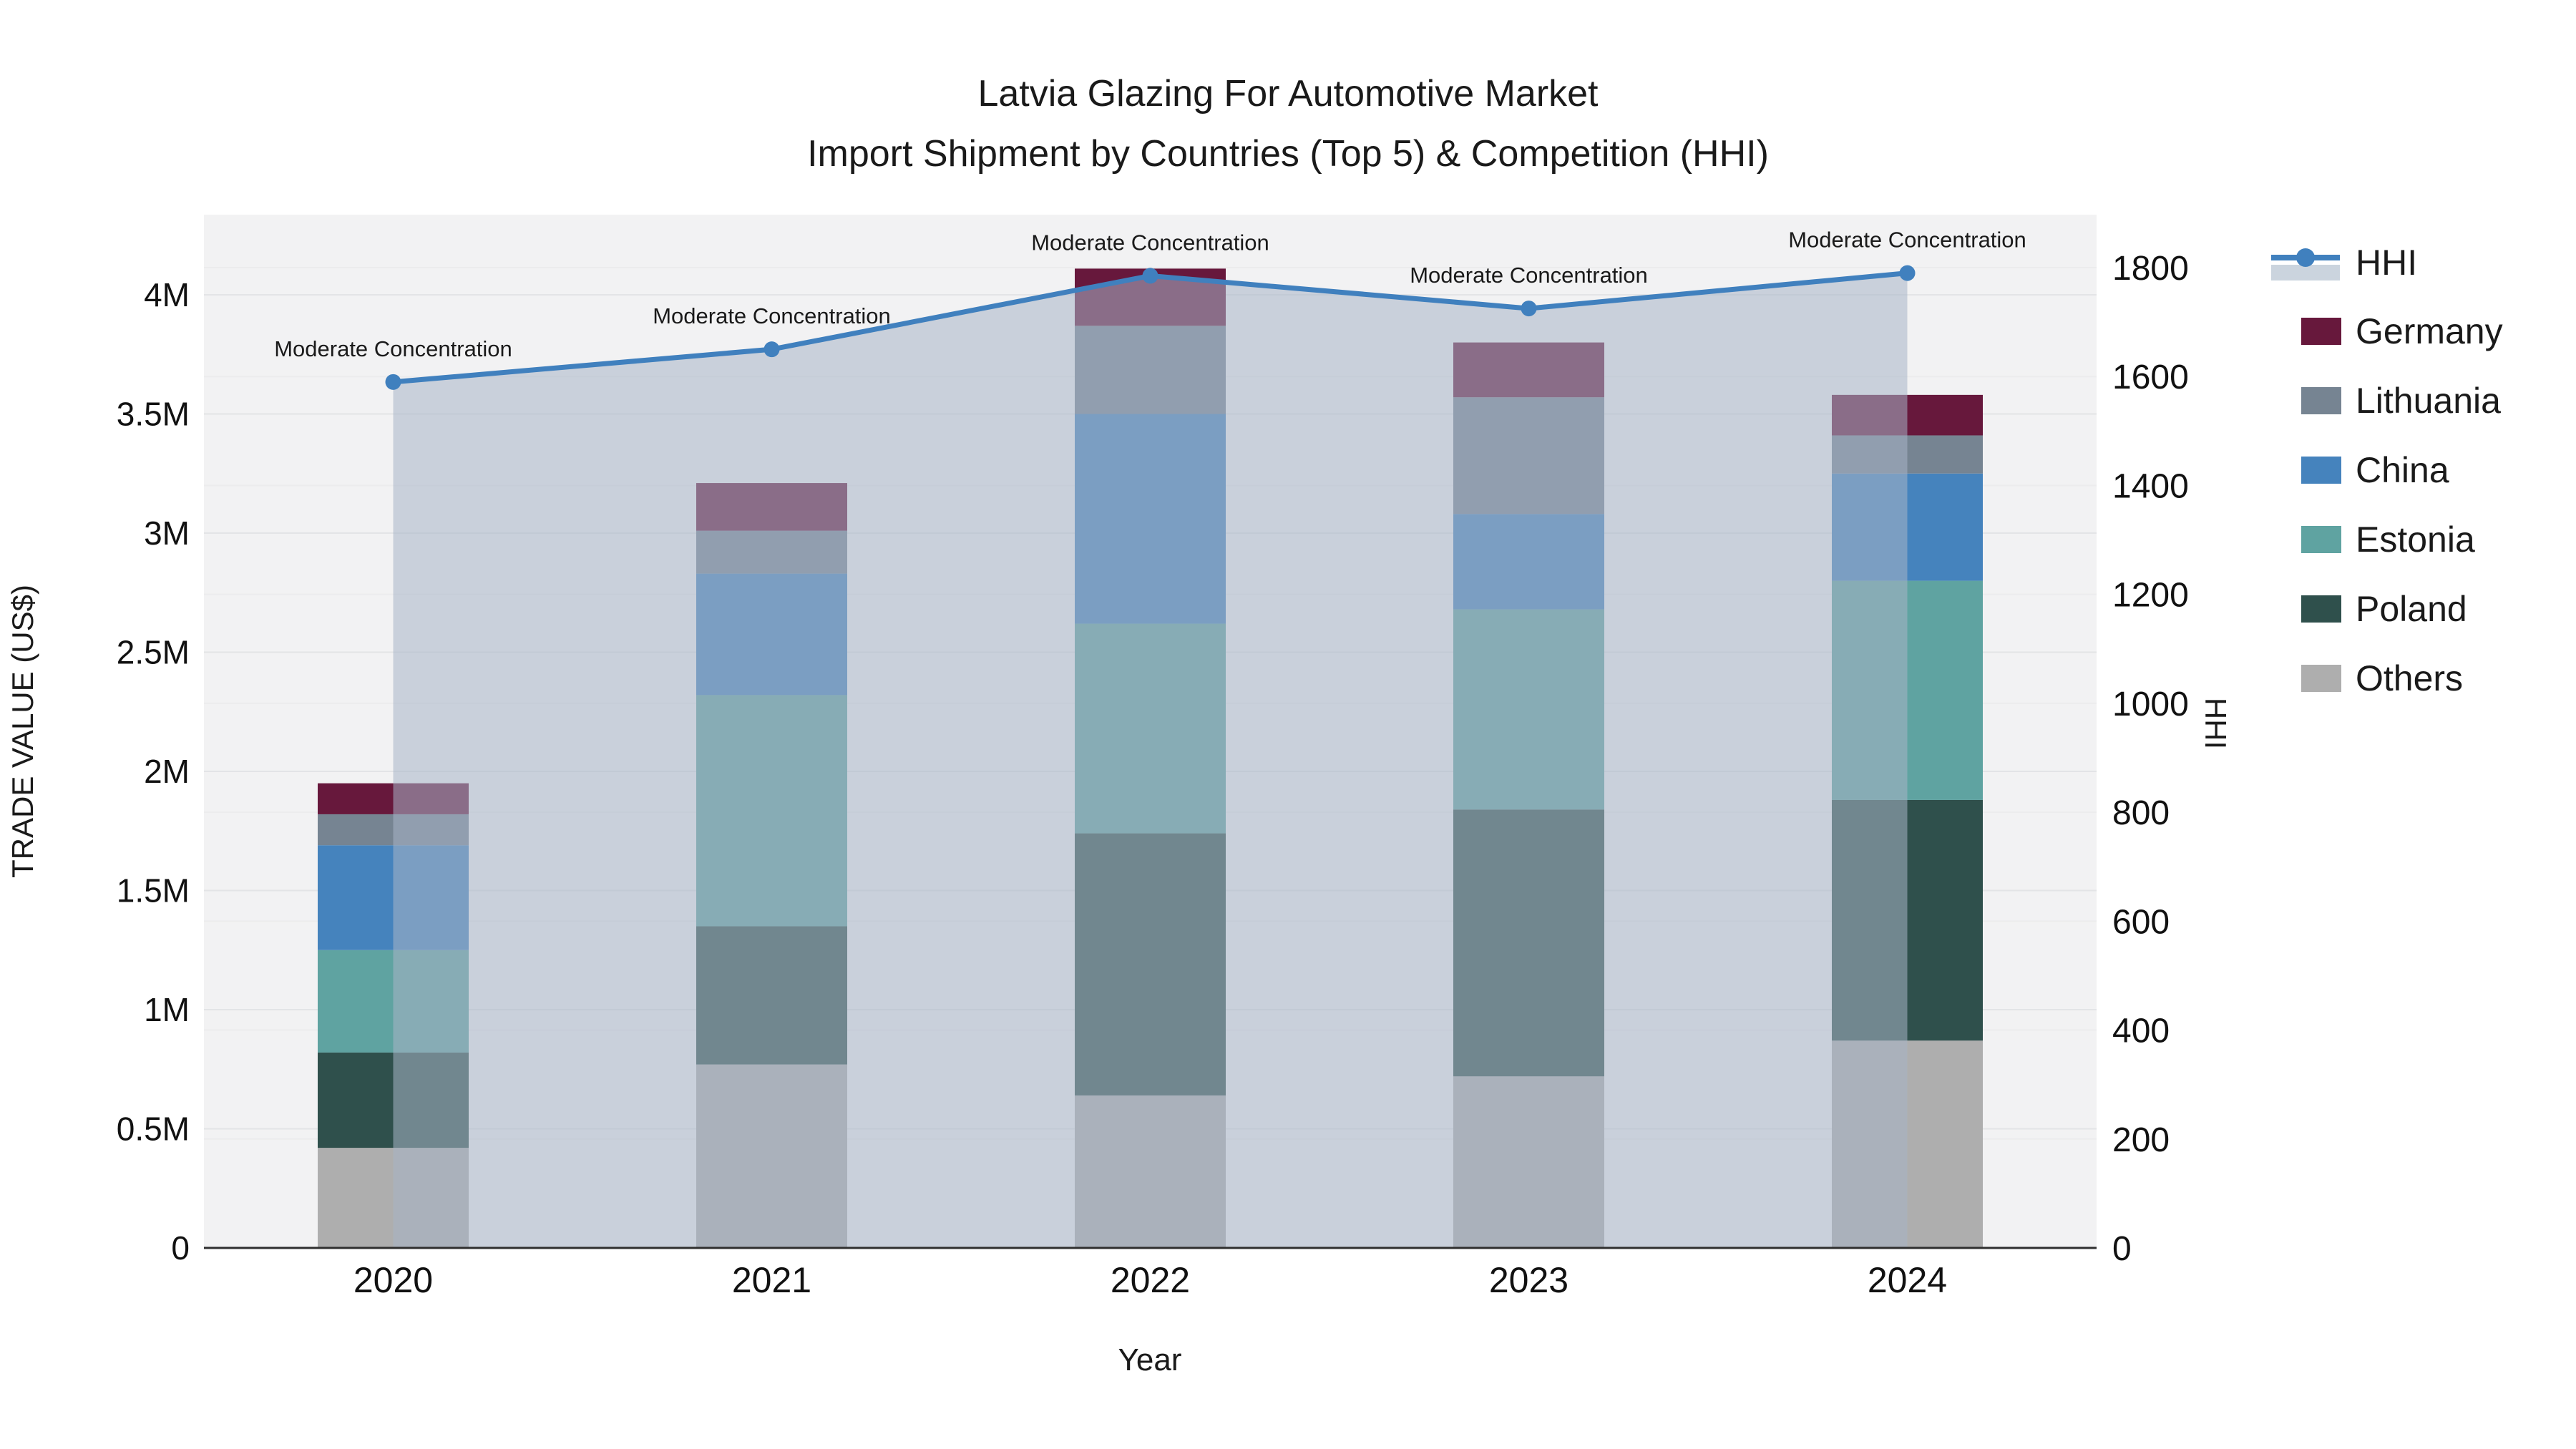  What do you see at coordinates (2305, 257) in the screenshot?
I see `hhi-marker-sample` at bounding box center [2305, 257].